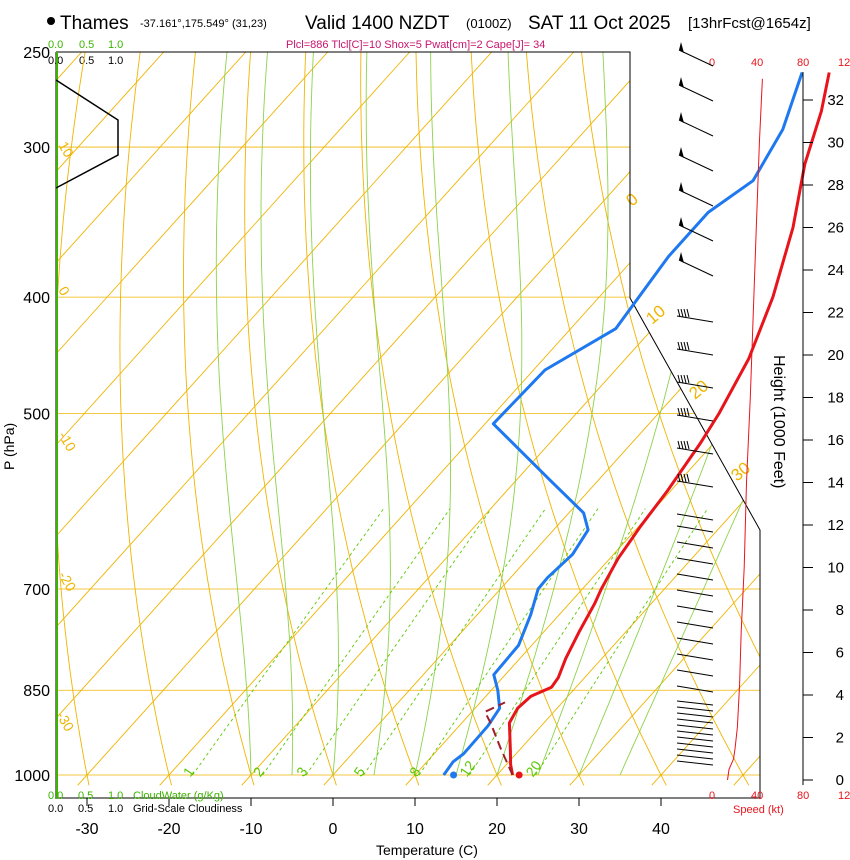 Image resolution: width=850 pixels, height=860 pixels. Describe the element at coordinates (86, 45) in the screenshot. I see `top-scale-tick: 0.5` at that location.